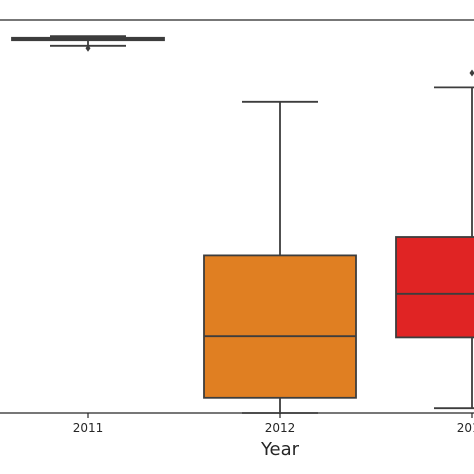 Image resolution: width=474 pixels, height=474 pixels. I want to click on x-tick-label: 2013, so click(465, 428).